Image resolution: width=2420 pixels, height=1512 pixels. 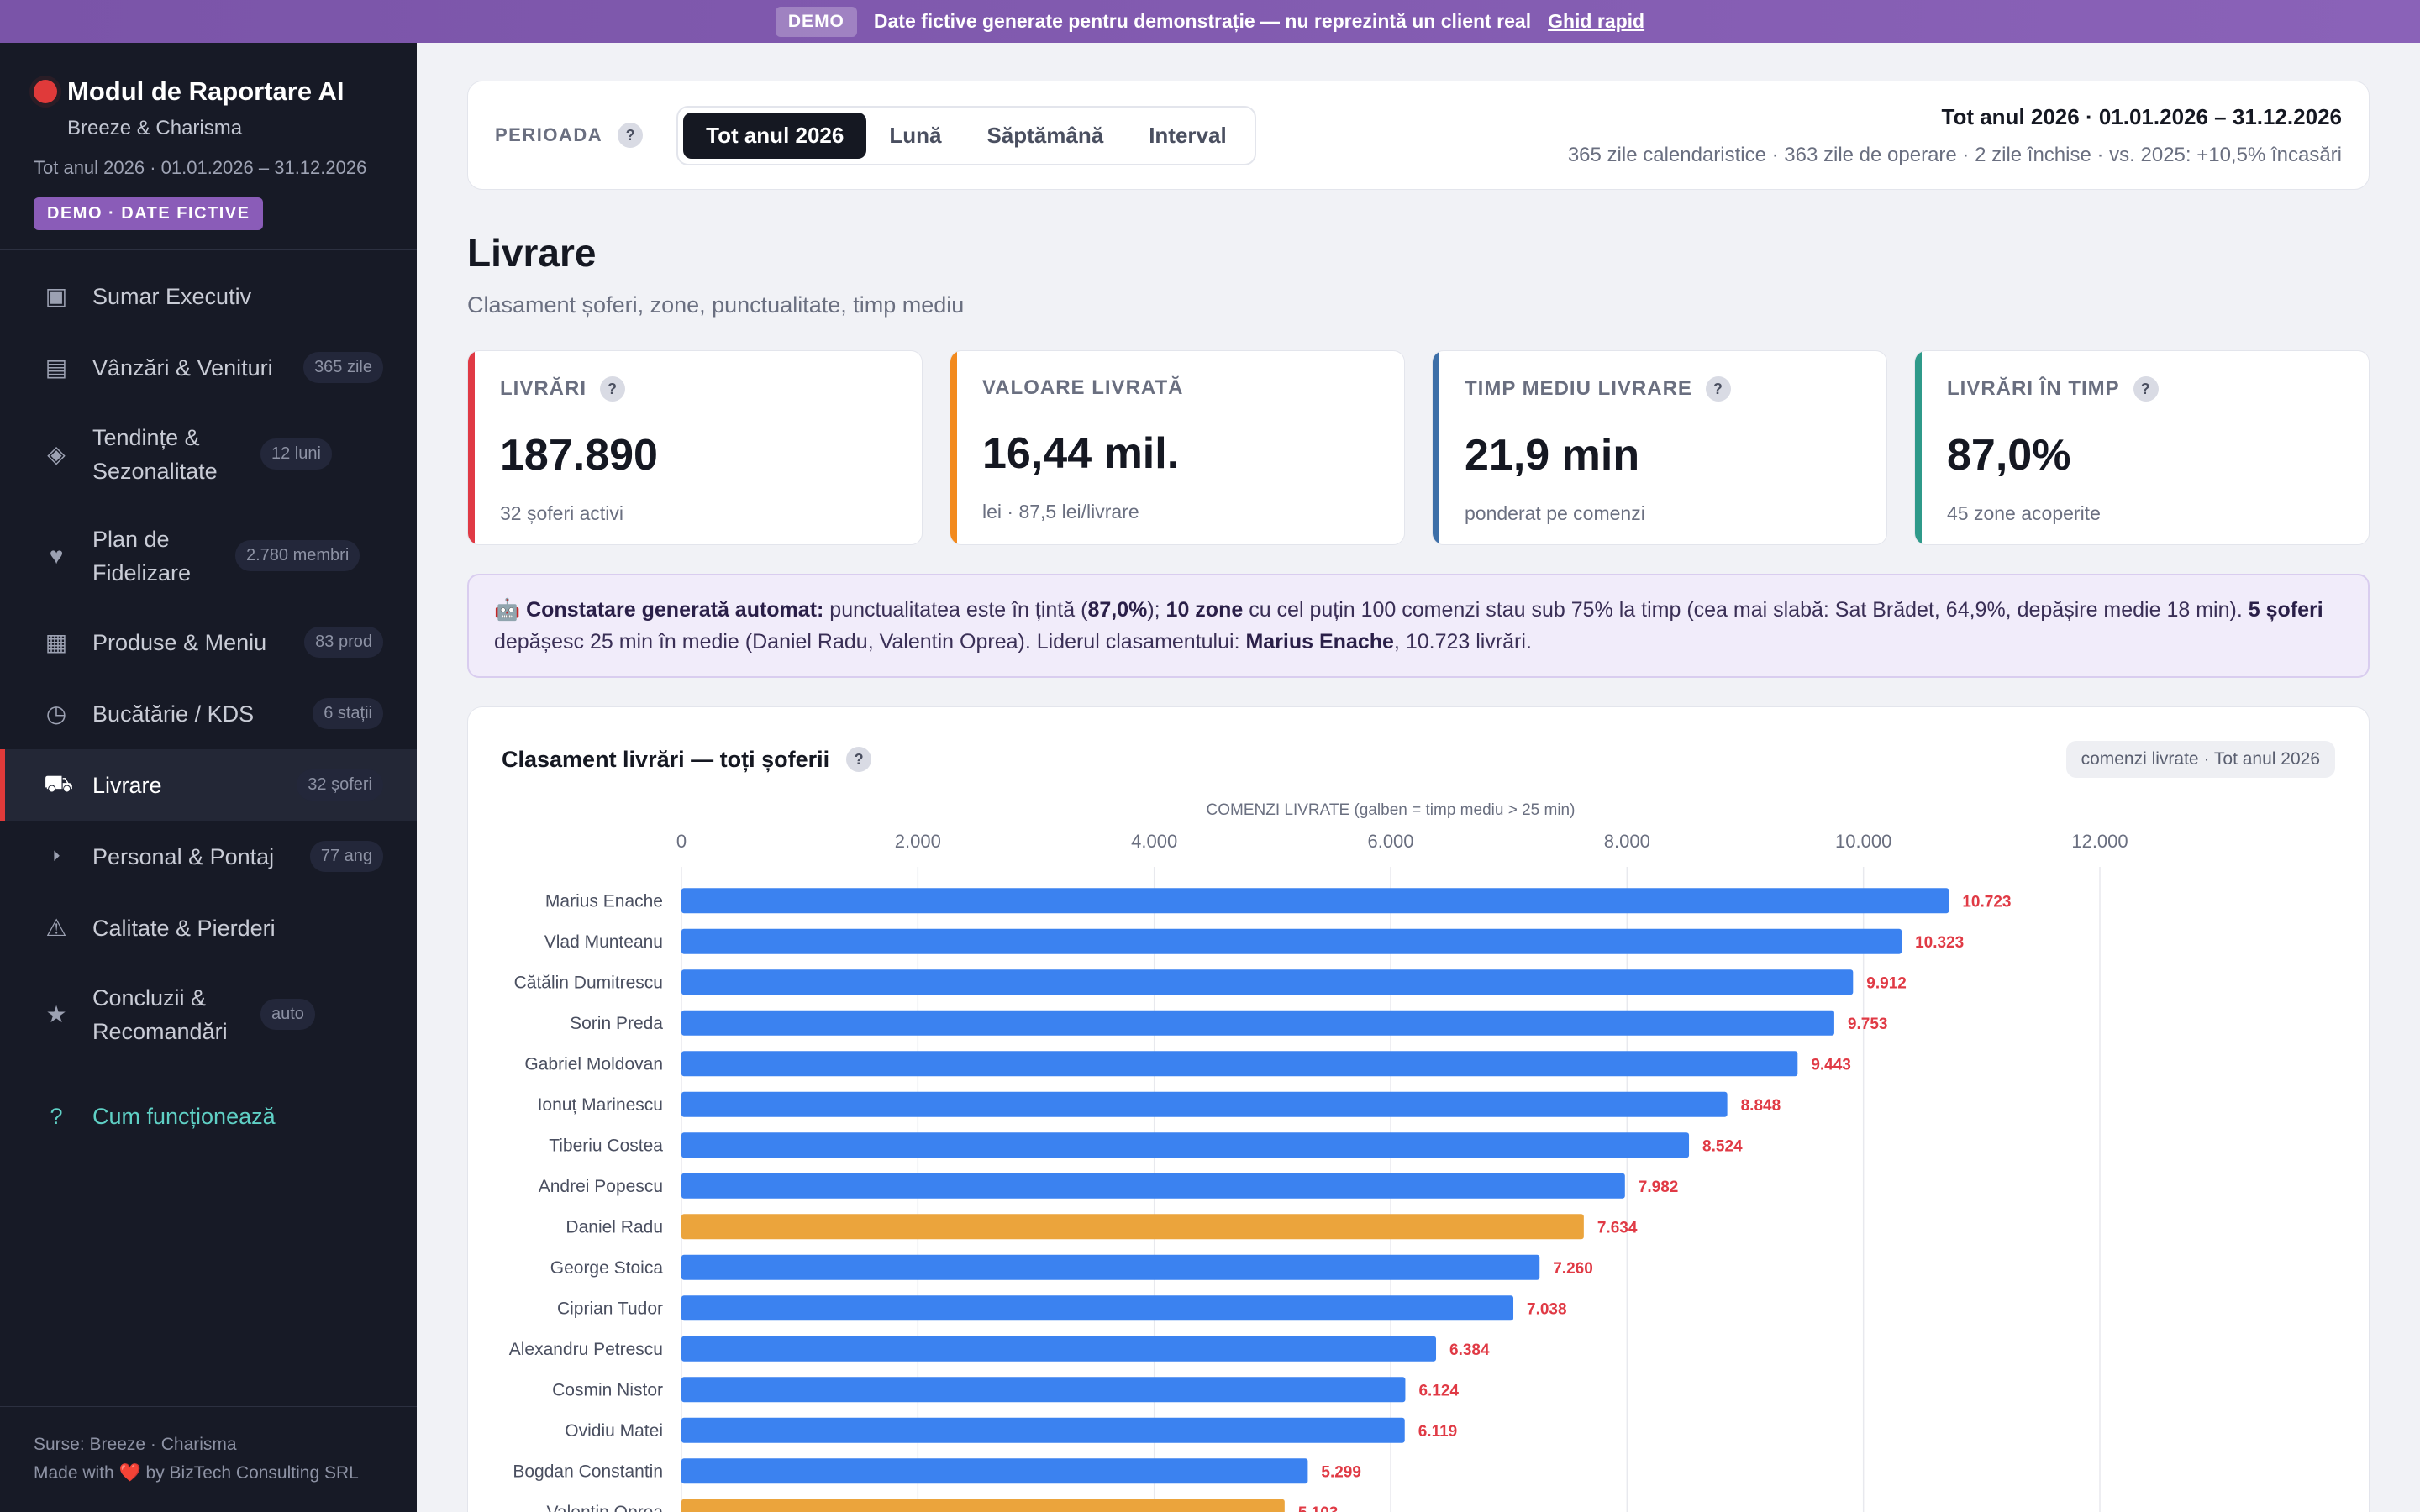 What do you see at coordinates (586, 1349) in the screenshot?
I see `bar-category-label: Alexandru Petrescu` at bounding box center [586, 1349].